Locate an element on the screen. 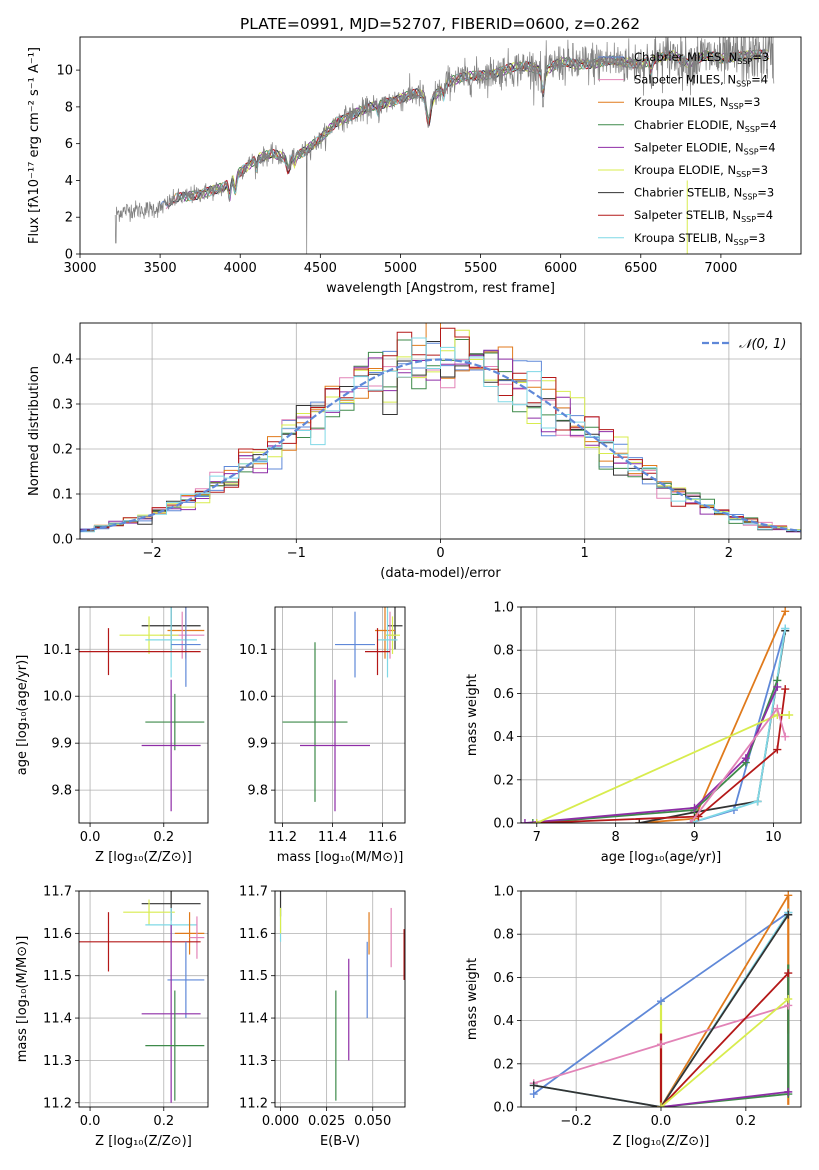 This screenshot has height=1170, width=819. y-tick-label: 11.2 is located at coordinates (253, 1103).